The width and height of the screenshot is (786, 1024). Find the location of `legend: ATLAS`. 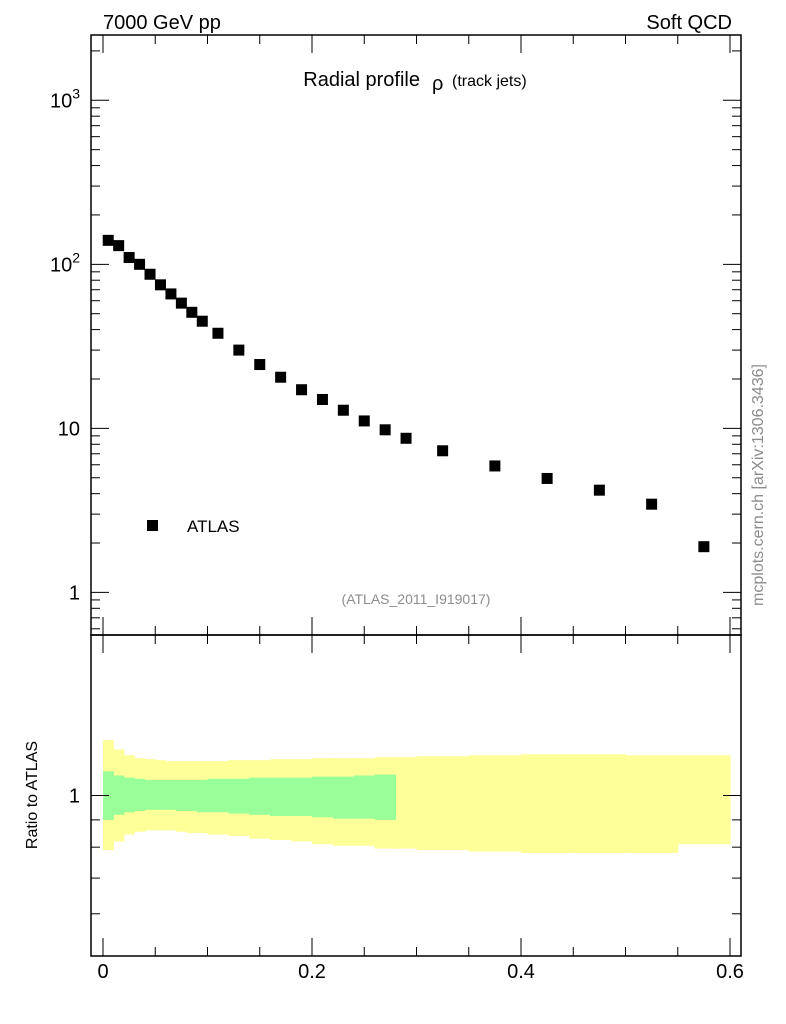

legend: ATLAS is located at coordinates (193, 526).